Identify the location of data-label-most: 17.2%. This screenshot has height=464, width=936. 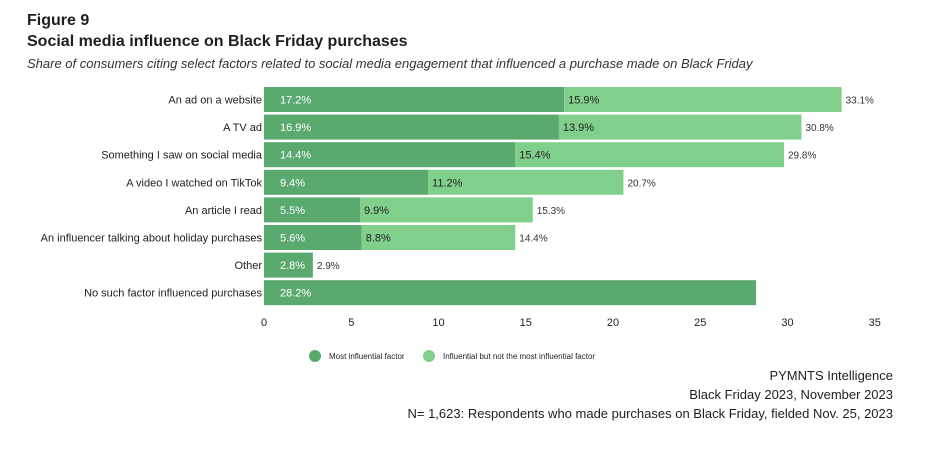
(295, 101).